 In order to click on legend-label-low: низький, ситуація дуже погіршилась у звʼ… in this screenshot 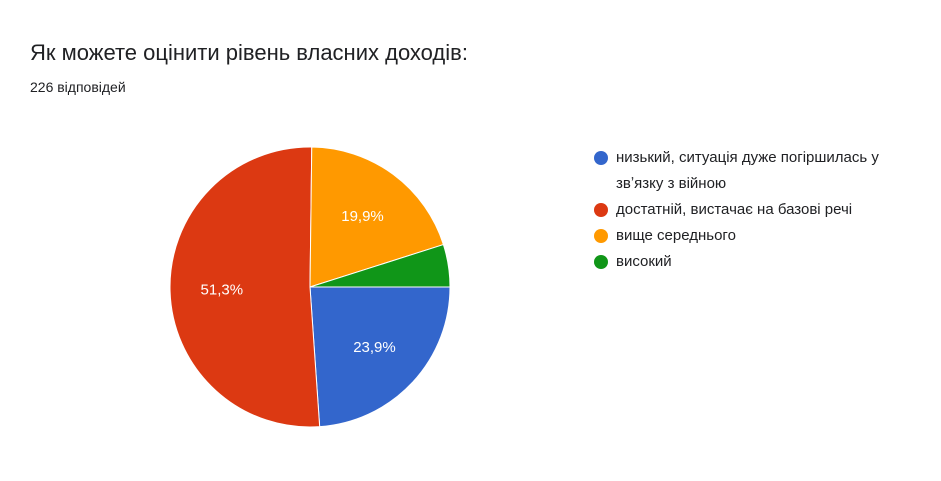, I will do `click(747, 170)`.